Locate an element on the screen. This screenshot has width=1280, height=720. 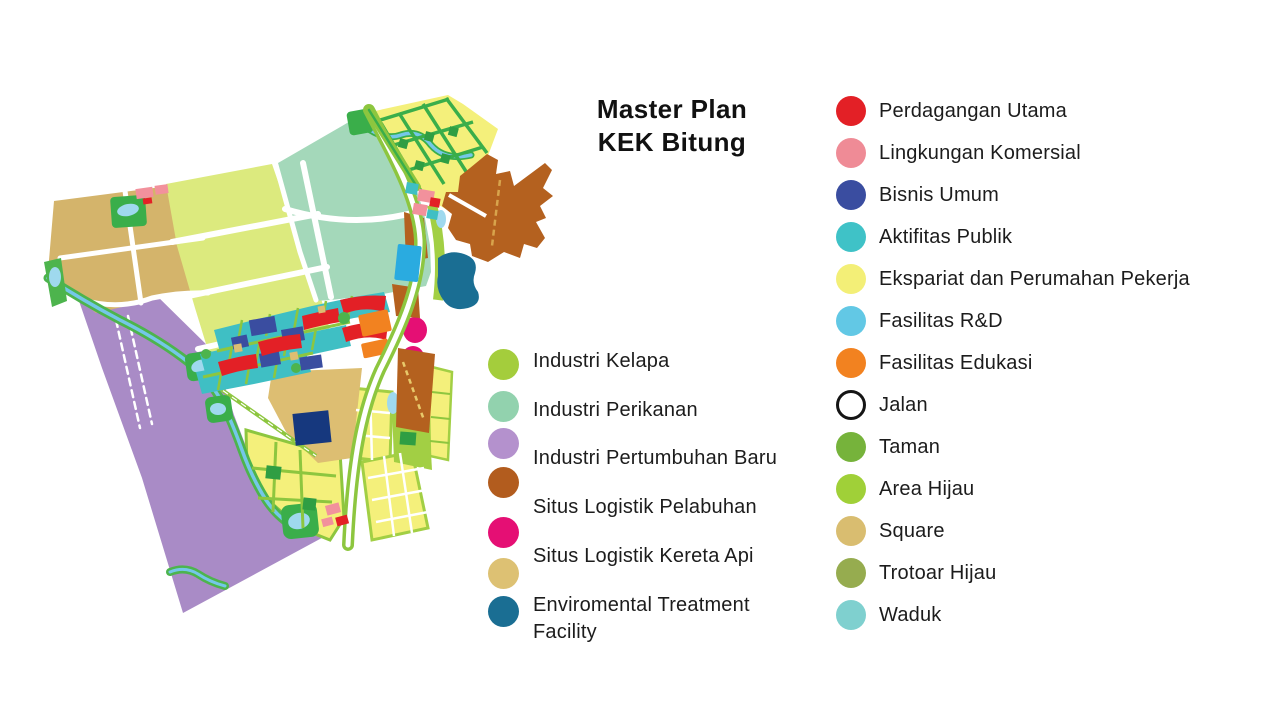
legend-label: Ekspariat dan Perumahan Pekerja is located at coordinates (1034, 278).